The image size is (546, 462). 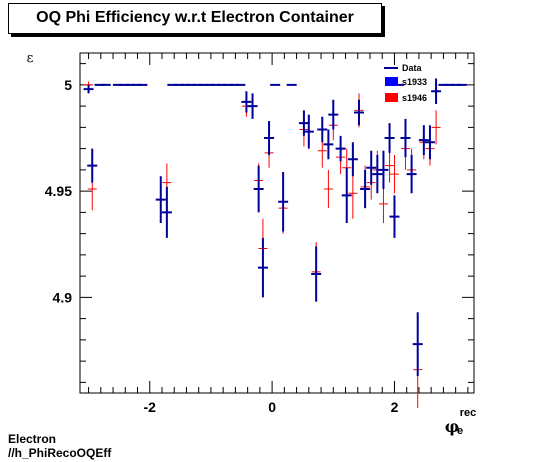 What do you see at coordinates (58, 191) in the screenshot?
I see `y-tick-label: 4.95` at bounding box center [58, 191].